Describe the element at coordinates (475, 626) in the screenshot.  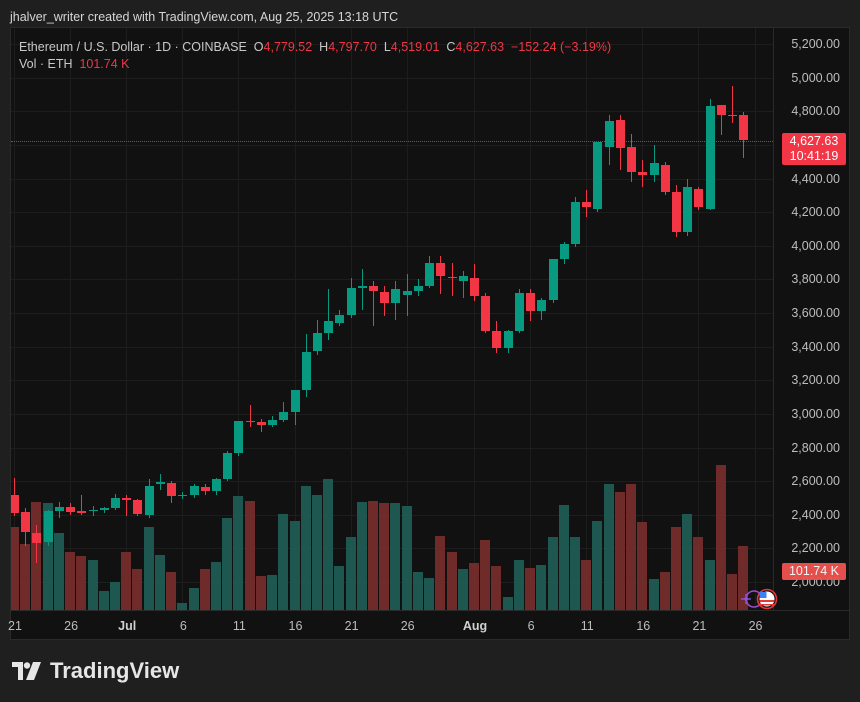
I see `month-tick-label: Aug` at that location.